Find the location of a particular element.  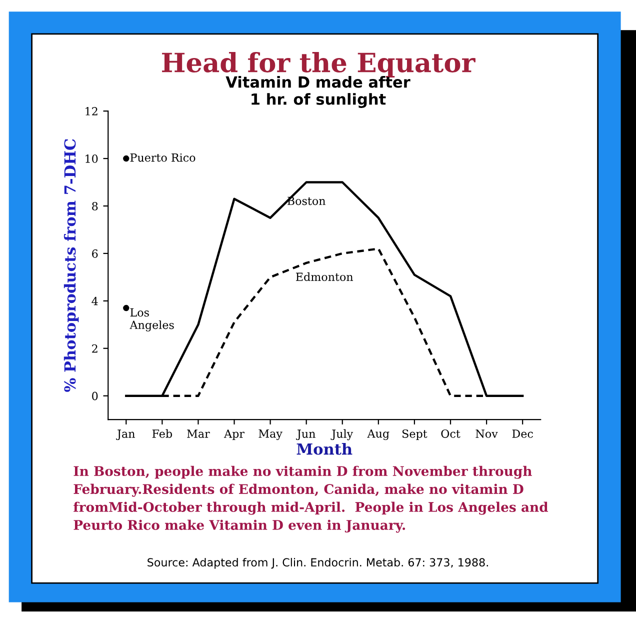

x-tick-label: Apr is located at coordinates (234, 435).